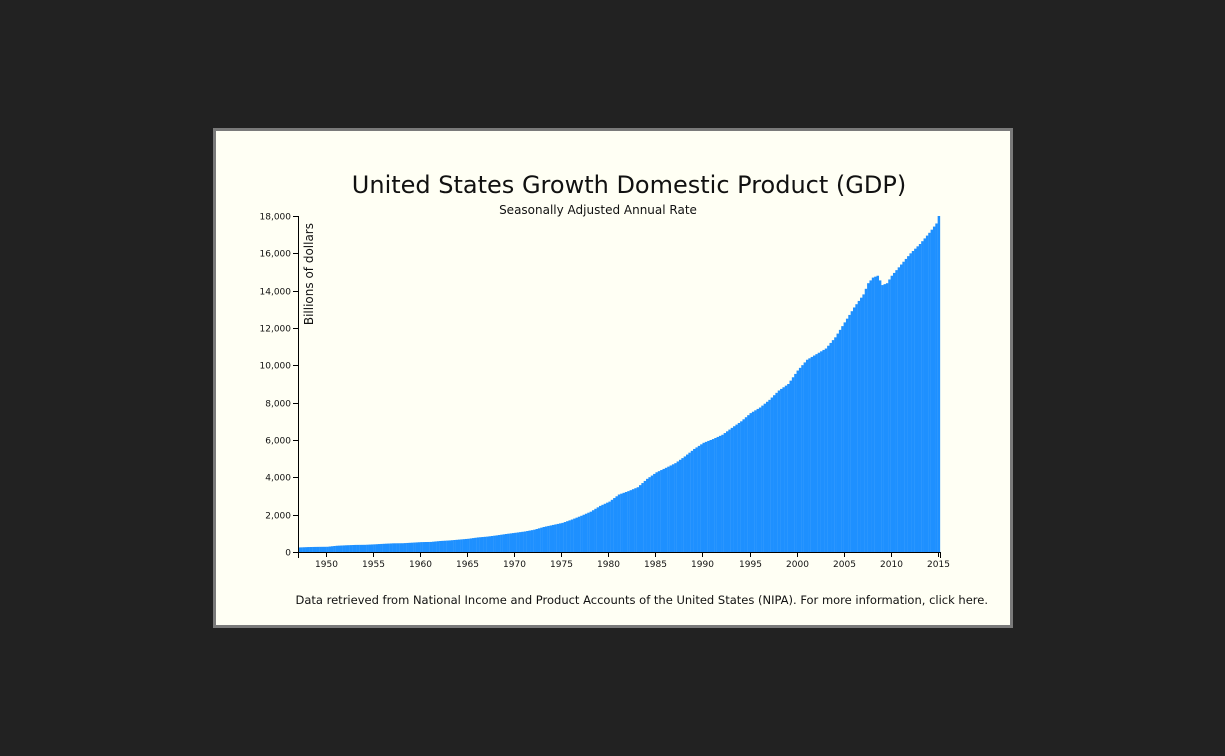  What do you see at coordinates (326, 565) in the screenshot?
I see `x-tick-label: 1950` at bounding box center [326, 565].